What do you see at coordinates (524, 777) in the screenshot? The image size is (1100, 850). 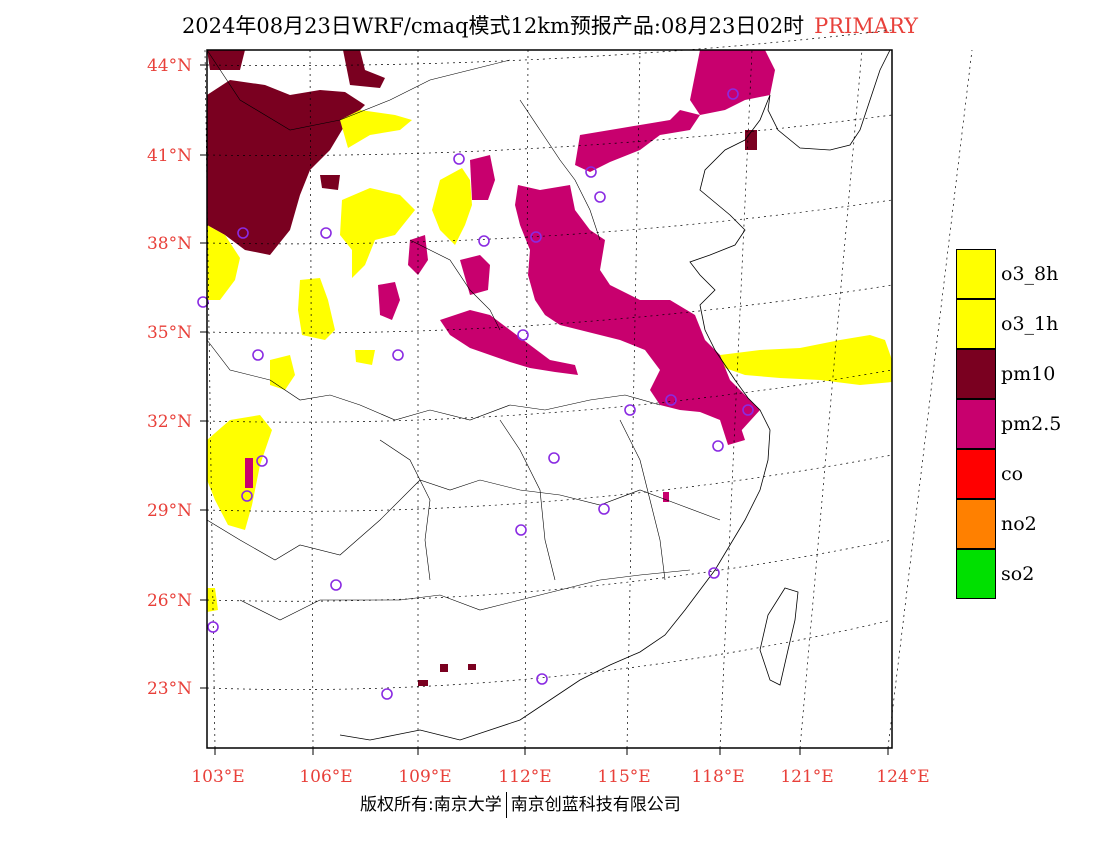 I see `lon-label: 112°E` at bounding box center [524, 777].